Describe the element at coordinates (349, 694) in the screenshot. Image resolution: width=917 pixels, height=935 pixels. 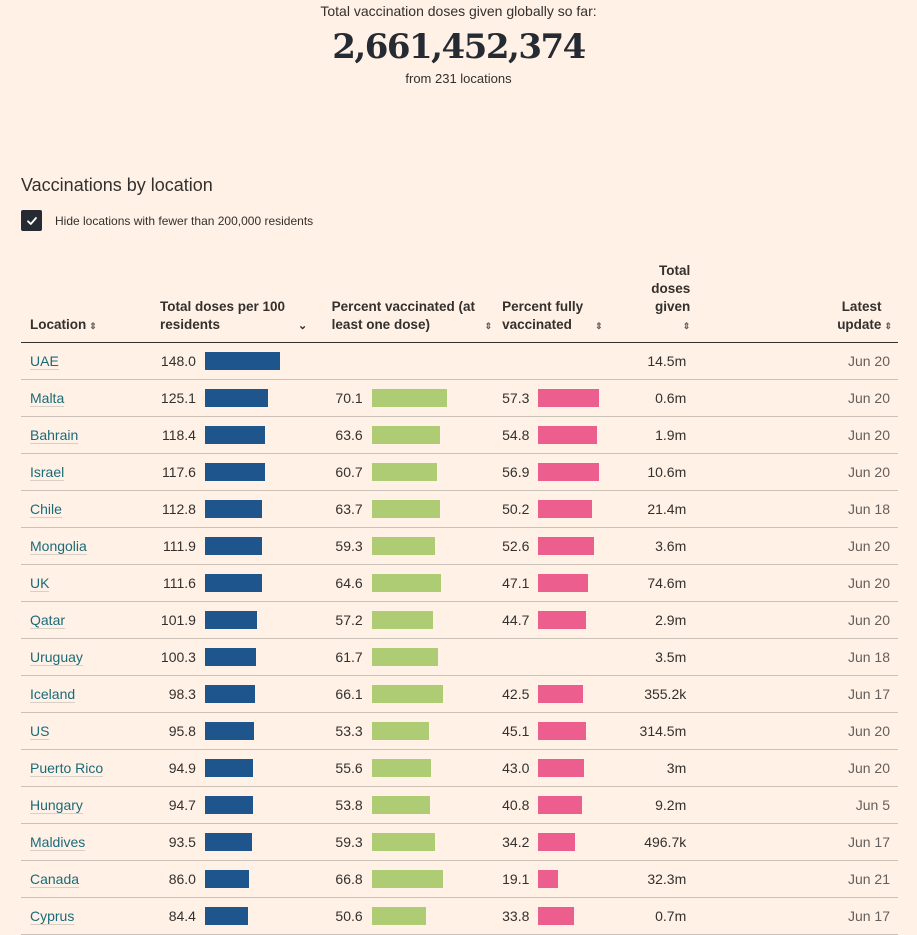
I see `percent-one-dose-value: 66.1` at that location.